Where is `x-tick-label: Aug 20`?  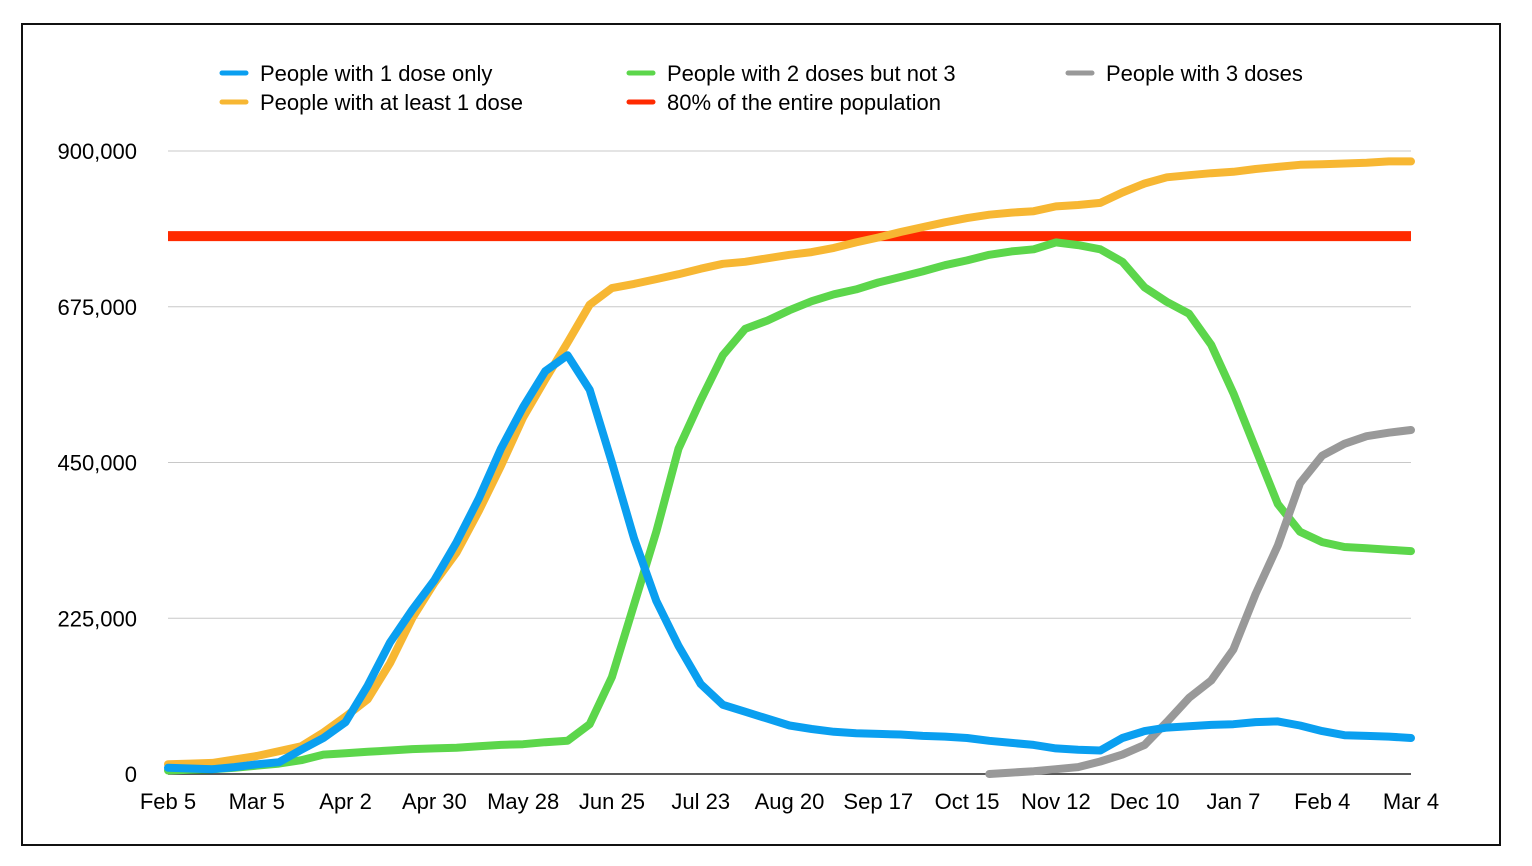 x-tick-label: Aug 20 is located at coordinates (790, 801).